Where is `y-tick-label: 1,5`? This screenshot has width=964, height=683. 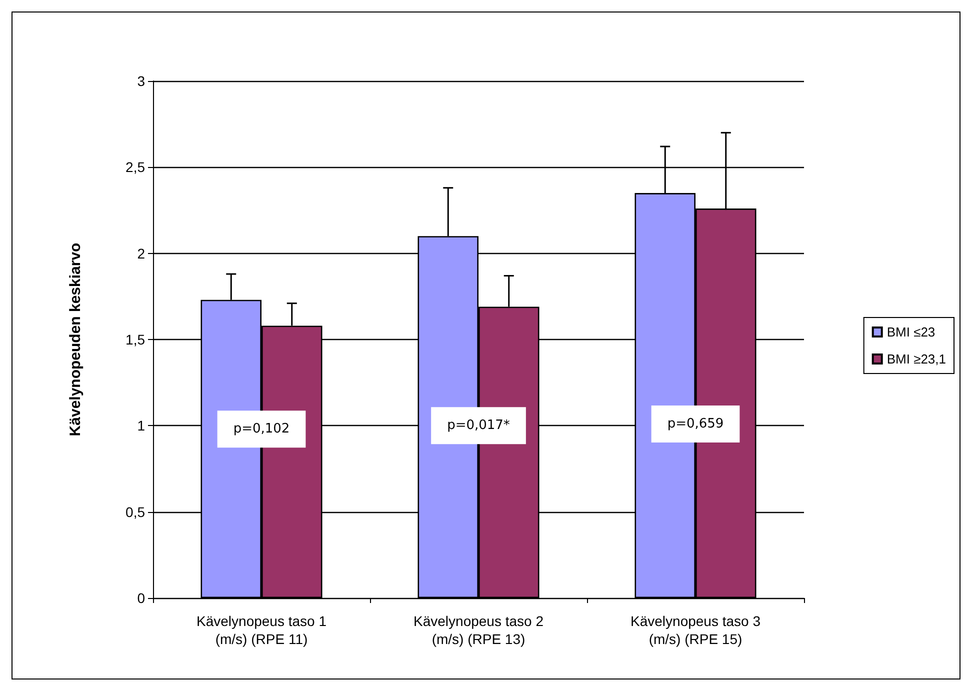 y-tick-label: 1,5 is located at coordinates (136, 340).